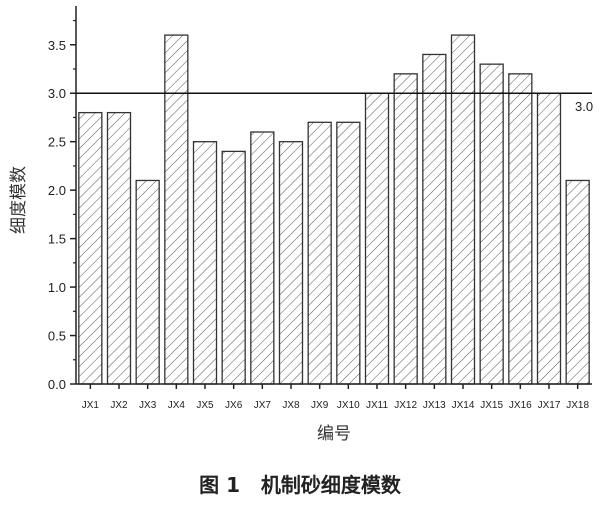 This screenshot has height=506, width=600. Describe the element at coordinates (291, 263) in the screenshot. I see `bar-JX8` at that location.